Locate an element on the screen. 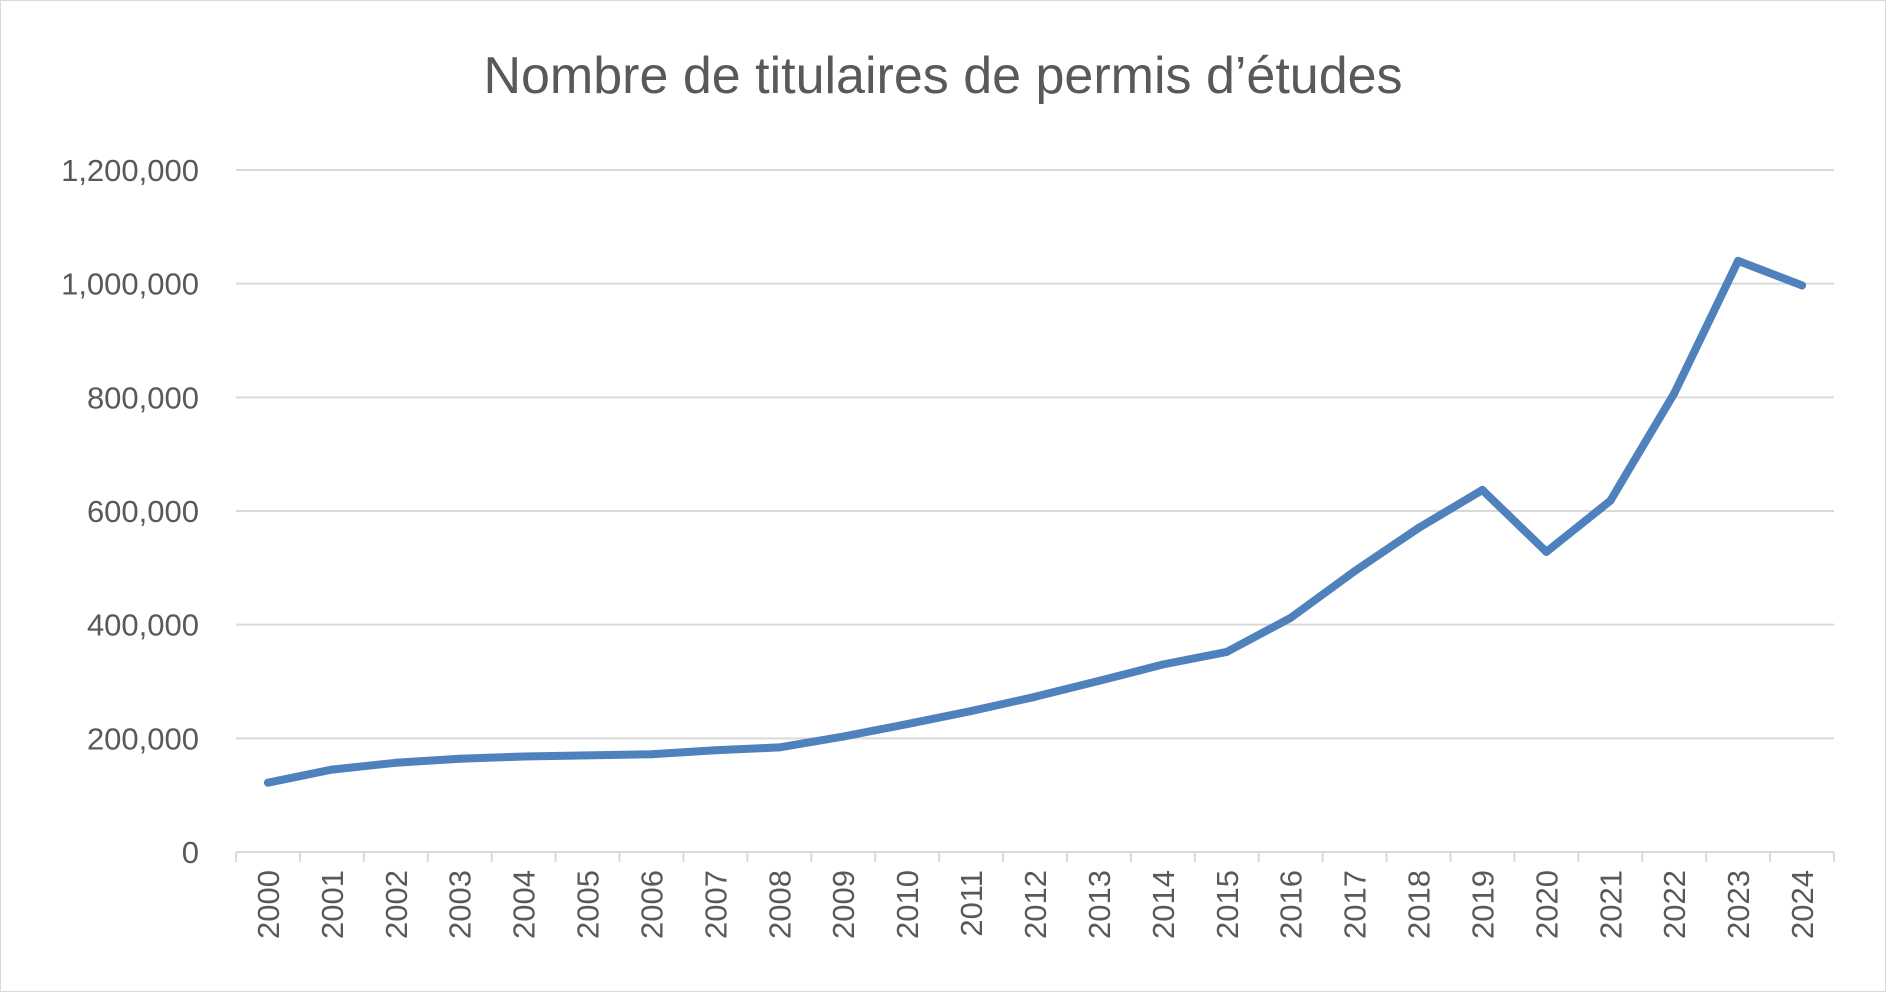  x-tick-label: 2017 is located at coordinates (1355, 904).